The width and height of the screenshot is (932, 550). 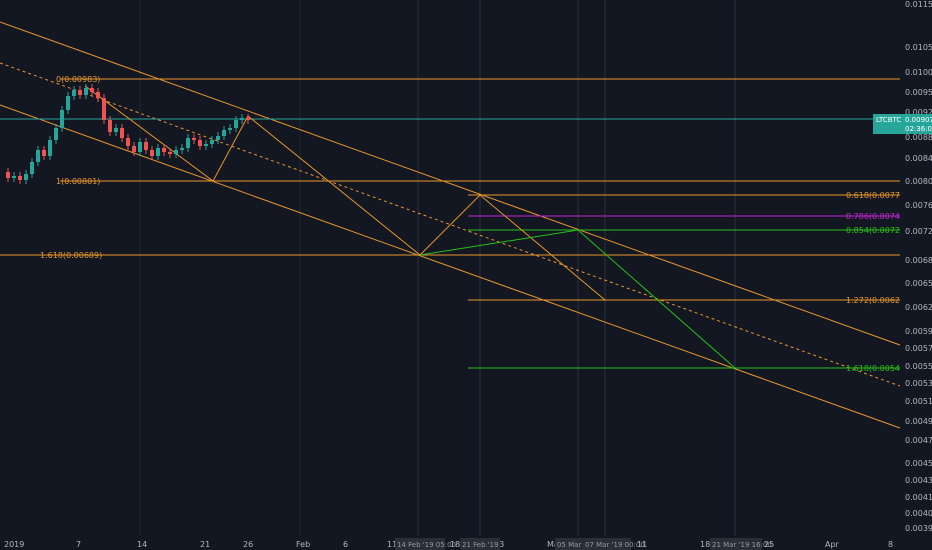 What do you see at coordinates (480, 545) in the screenshot?
I see `time-tag-2: 21 Feb '19` at bounding box center [480, 545].